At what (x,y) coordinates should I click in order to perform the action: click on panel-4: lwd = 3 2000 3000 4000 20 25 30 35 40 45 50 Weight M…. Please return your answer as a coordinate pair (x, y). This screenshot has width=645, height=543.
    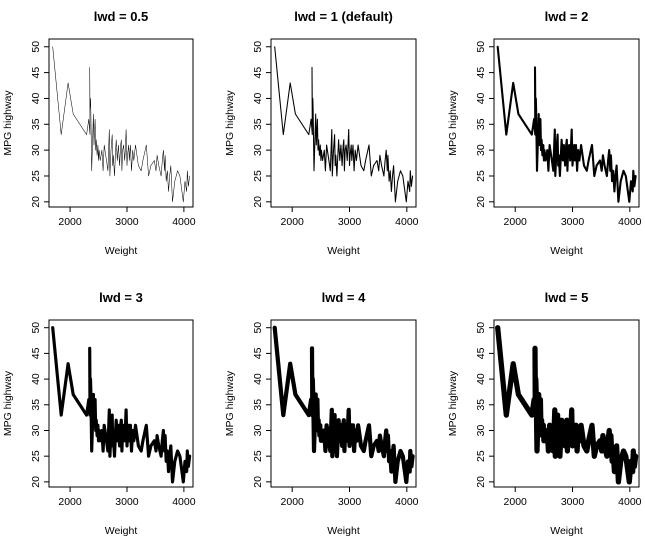
    Looking at the image, I should click on (99, 413).